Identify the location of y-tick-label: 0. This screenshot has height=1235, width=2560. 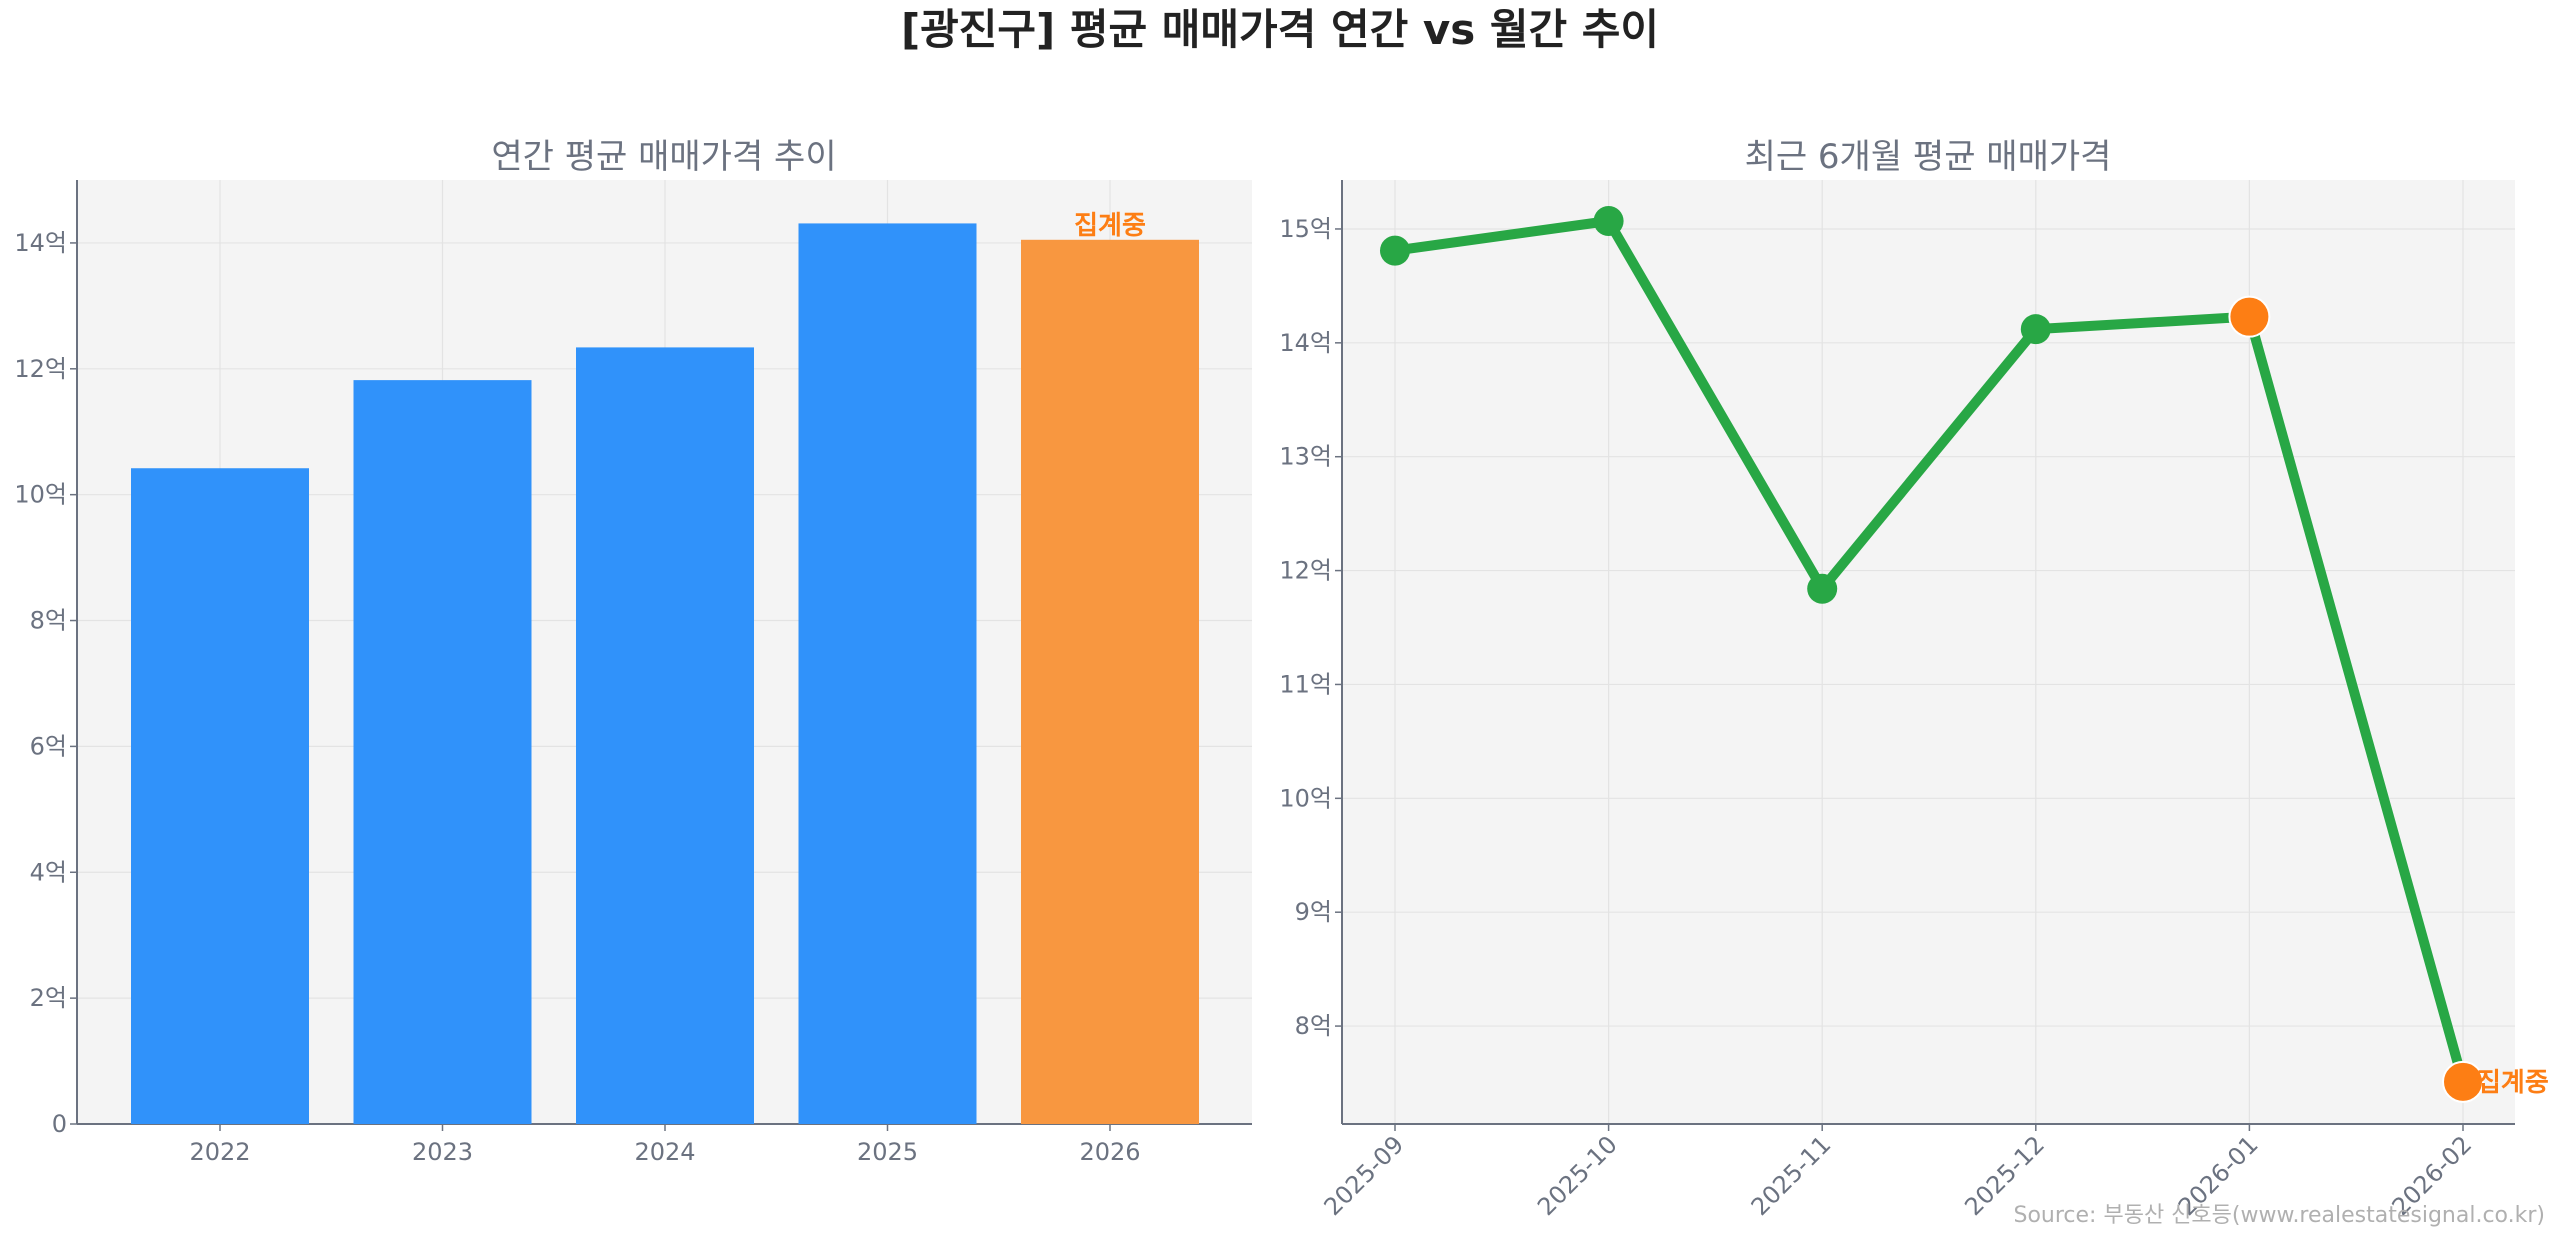
(59, 1124).